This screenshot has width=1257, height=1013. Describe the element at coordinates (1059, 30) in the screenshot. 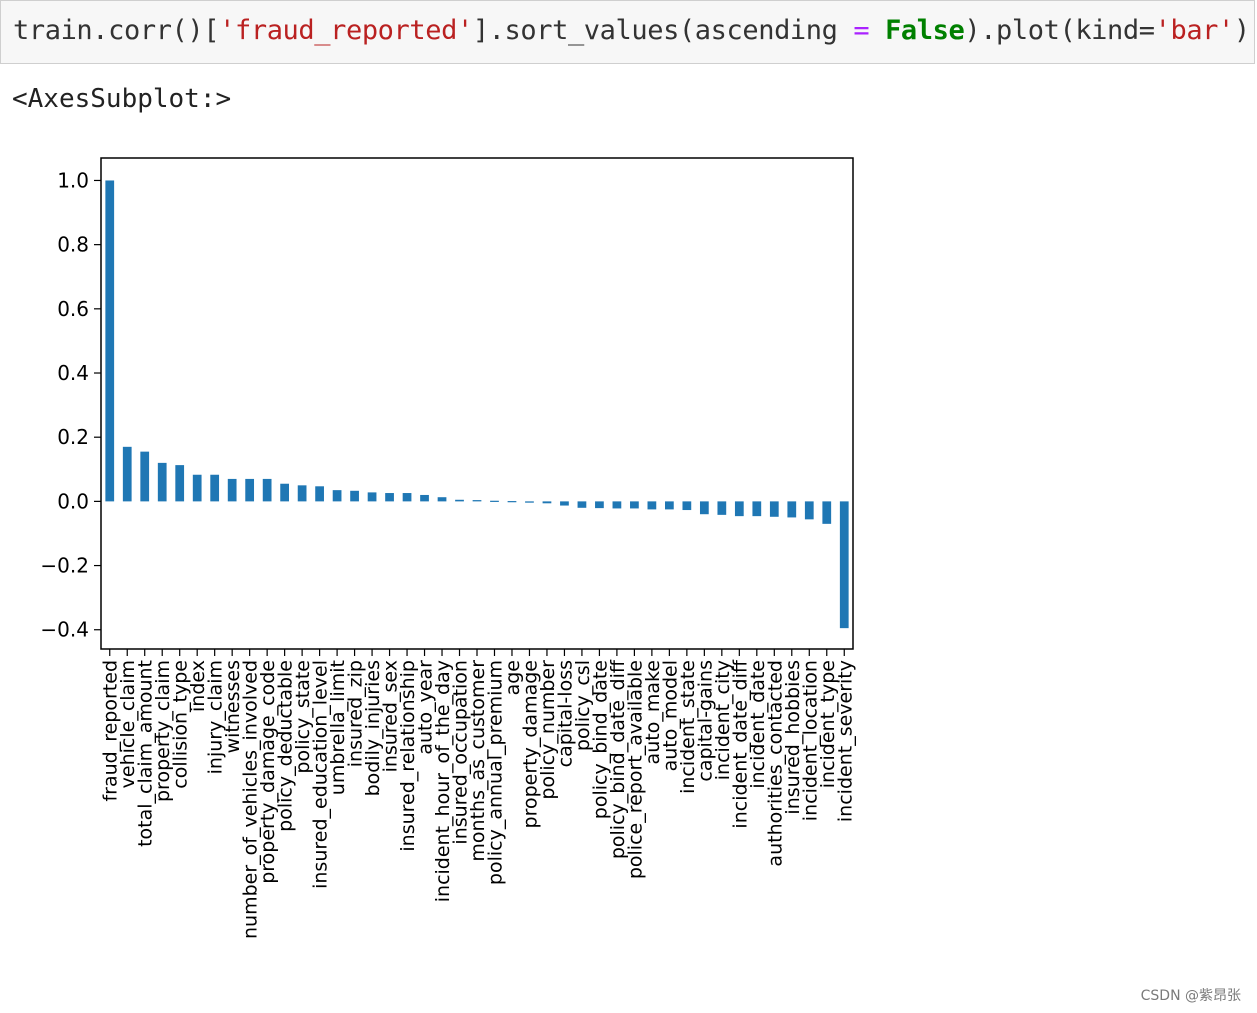

I see `code-plot-call: ).plot(kind=` at that location.